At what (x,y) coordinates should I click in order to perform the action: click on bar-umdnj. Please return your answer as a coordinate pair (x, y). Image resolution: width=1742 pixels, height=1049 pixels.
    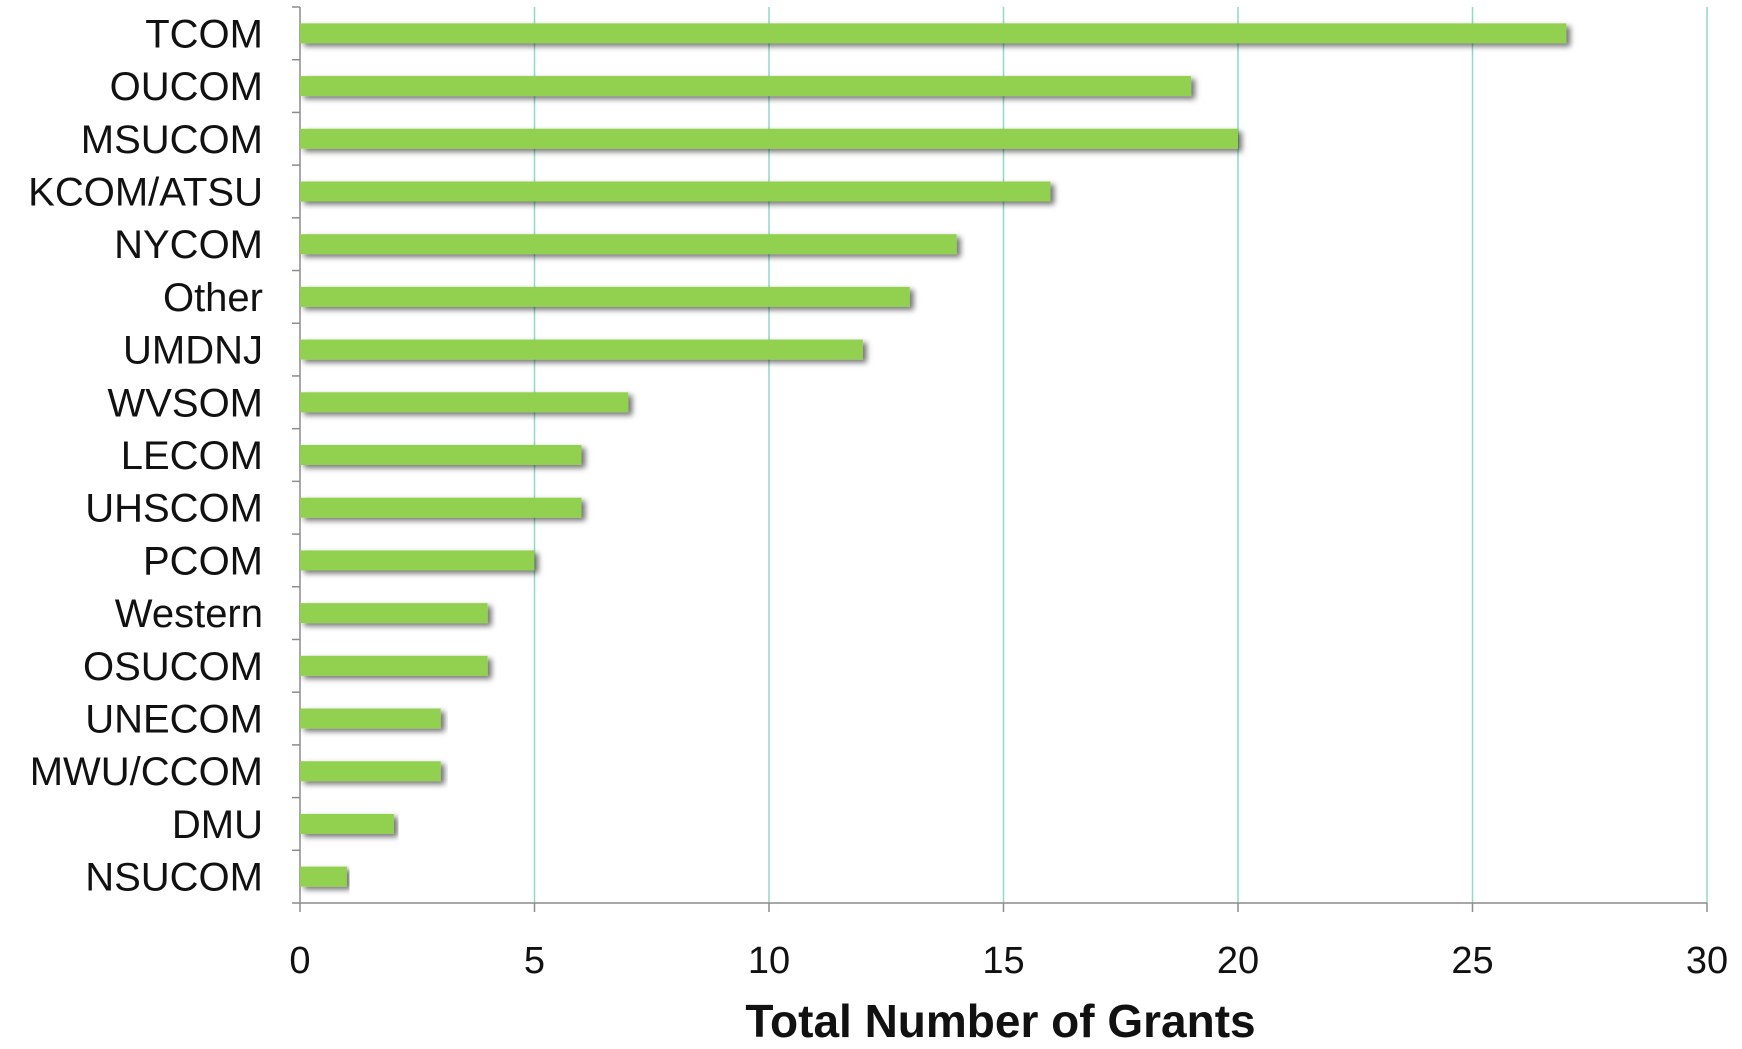
    Looking at the image, I should click on (581, 349).